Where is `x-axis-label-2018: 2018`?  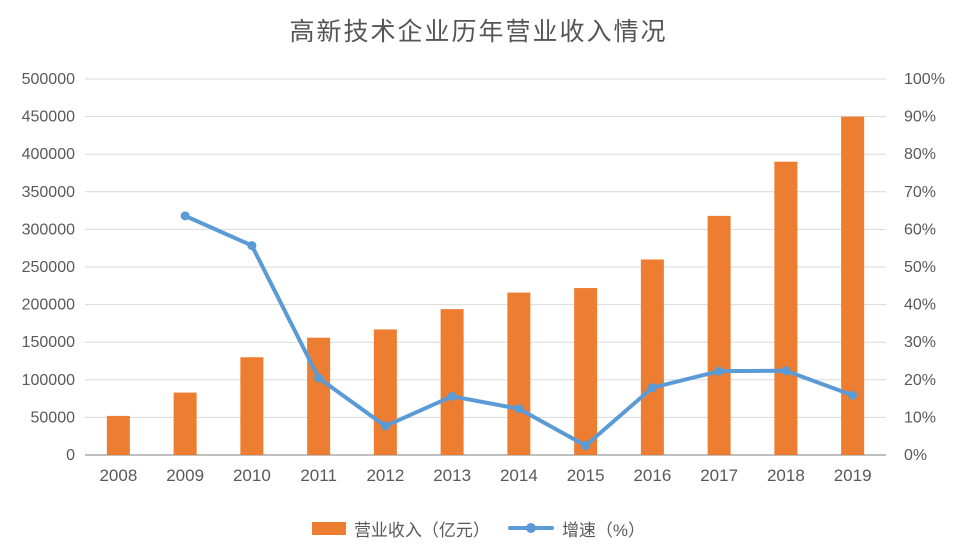
x-axis-label-2018: 2018 is located at coordinates (786, 475).